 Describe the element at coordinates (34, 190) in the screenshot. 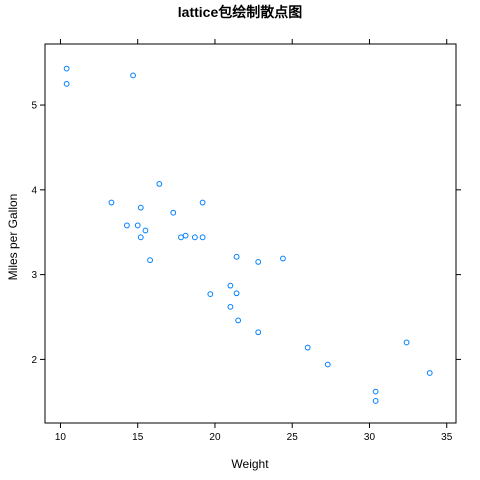

I see `y-tick-label: 4` at that location.